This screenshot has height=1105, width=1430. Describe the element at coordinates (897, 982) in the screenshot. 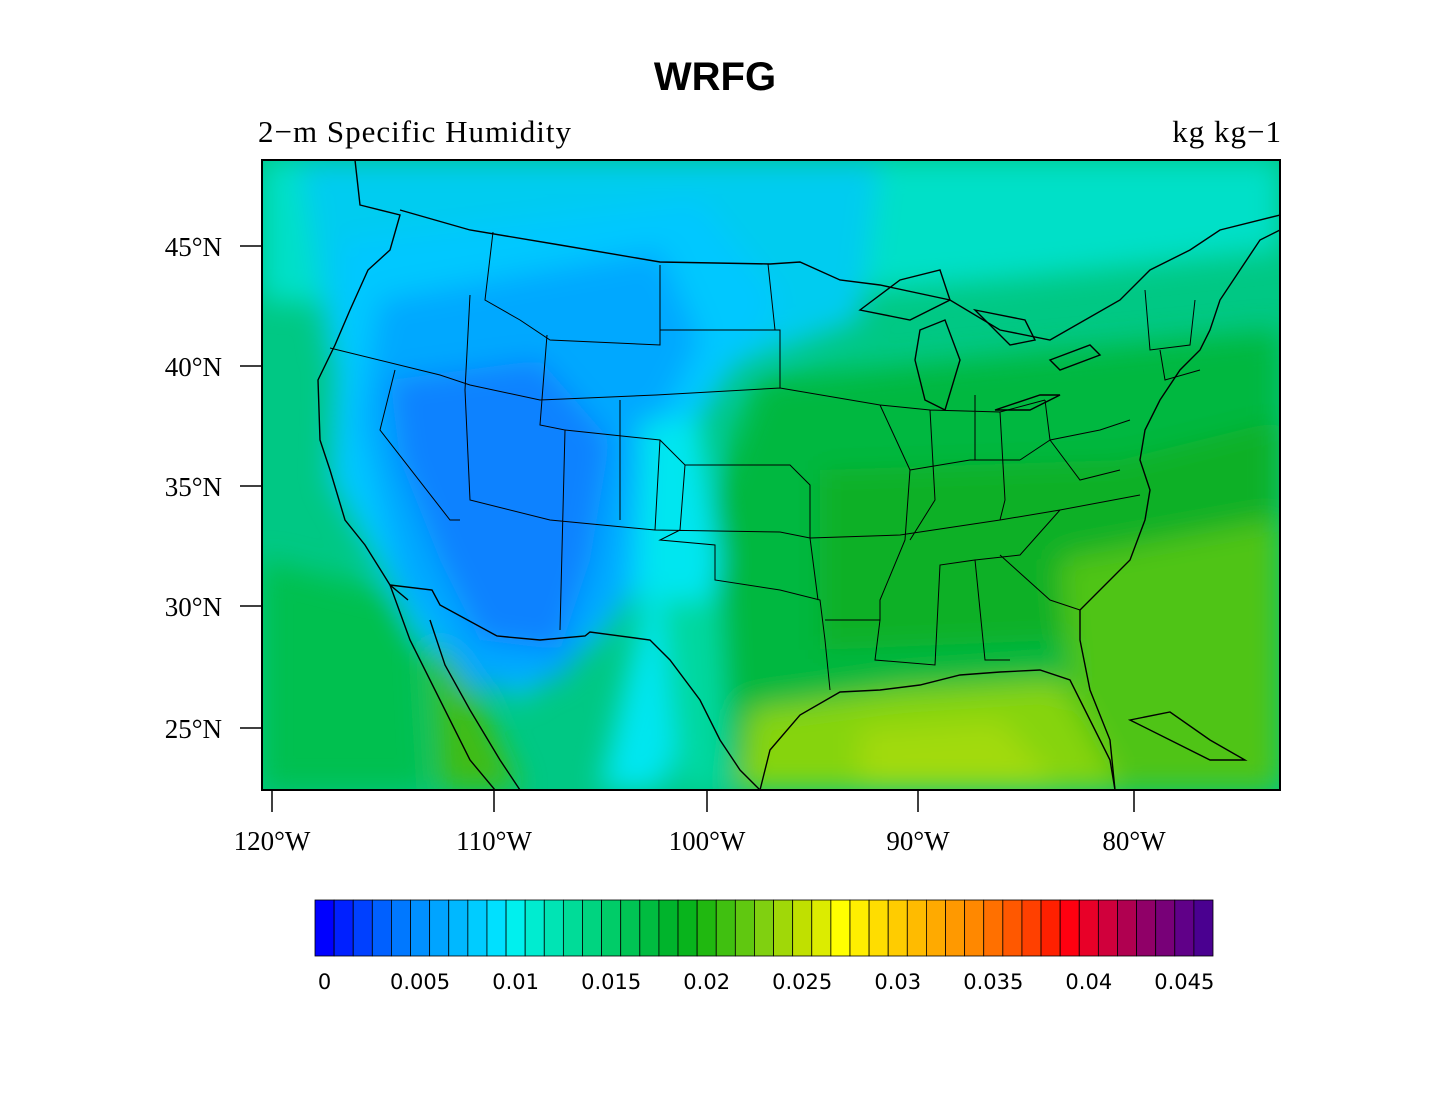

I see `colorbar-label: 0.03` at that location.